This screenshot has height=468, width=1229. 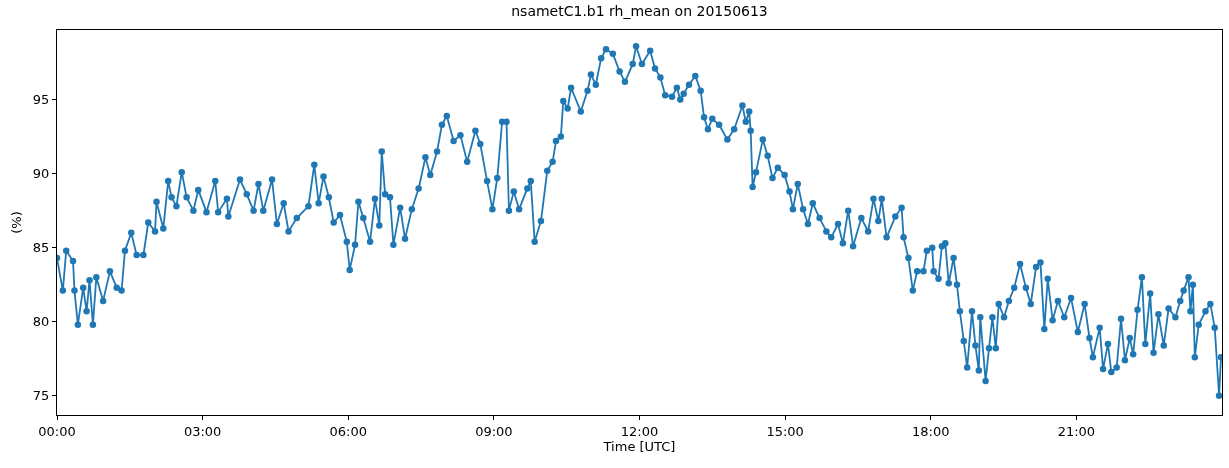 What do you see at coordinates (16, 222) in the screenshot?
I see `y-axis-title: (%)` at bounding box center [16, 222].